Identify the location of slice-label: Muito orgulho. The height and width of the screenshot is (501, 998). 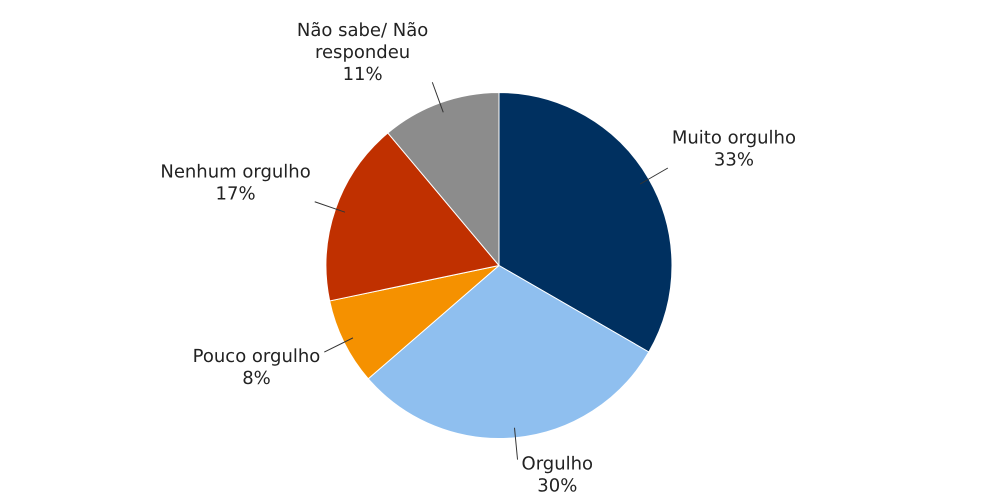
(734, 138).